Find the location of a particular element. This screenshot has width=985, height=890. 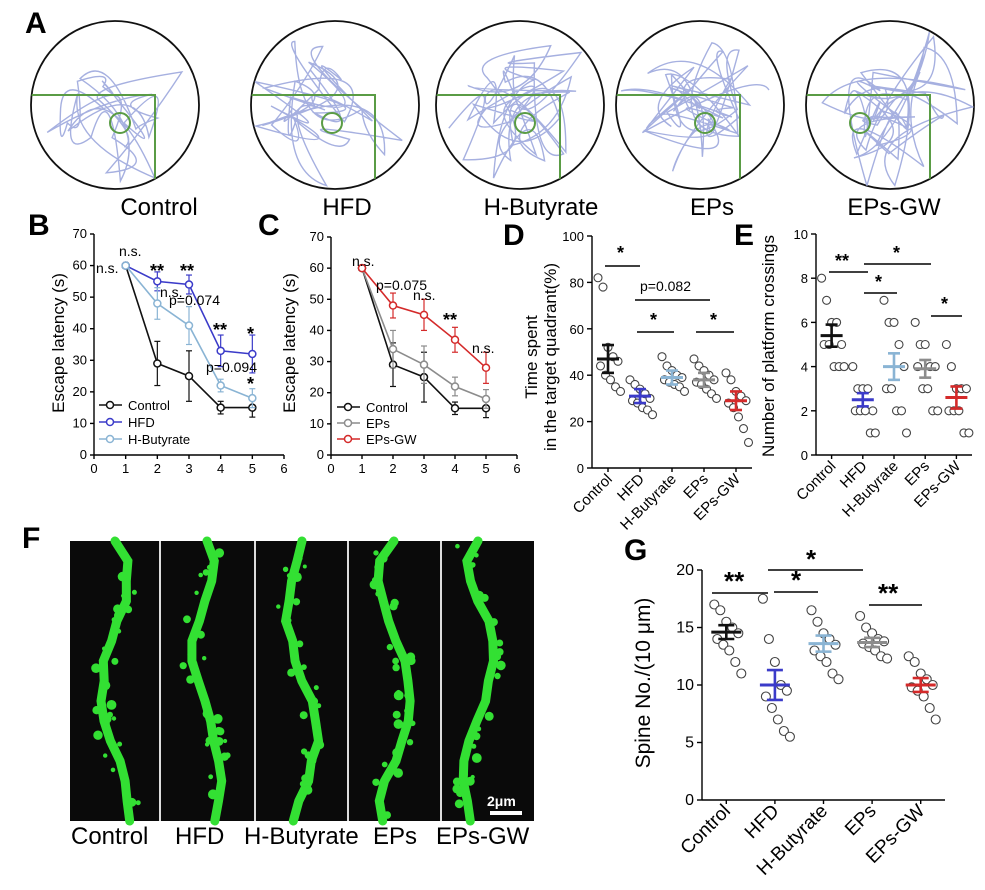

maze-platform is located at coordinates (332, 123).